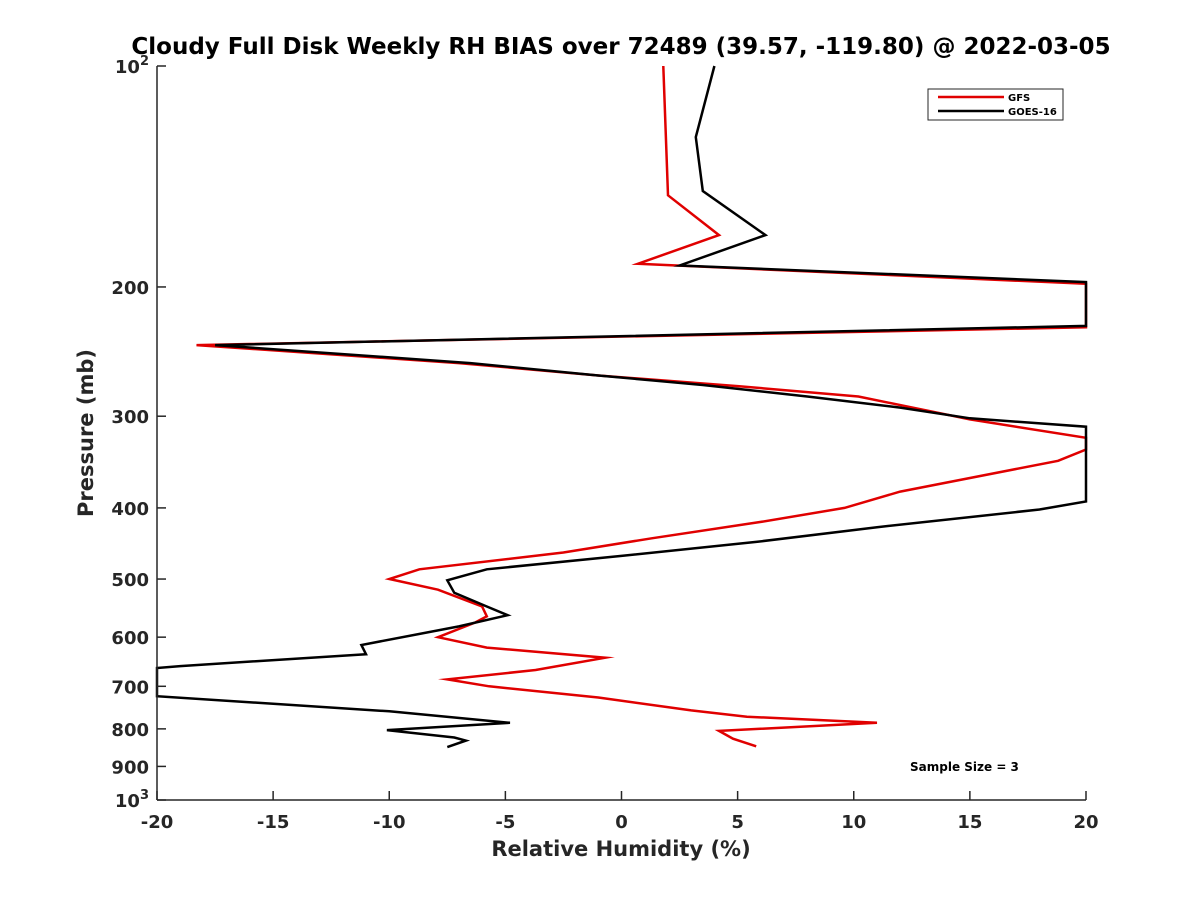 The image size is (1200, 900). I want to click on y-axis-label: Pressure (mb), so click(86, 433).